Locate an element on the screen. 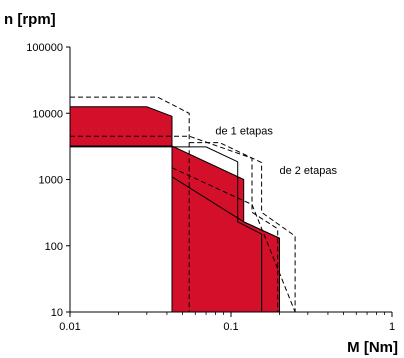  y-tick-label-1: 100 is located at coordinates (54, 247).